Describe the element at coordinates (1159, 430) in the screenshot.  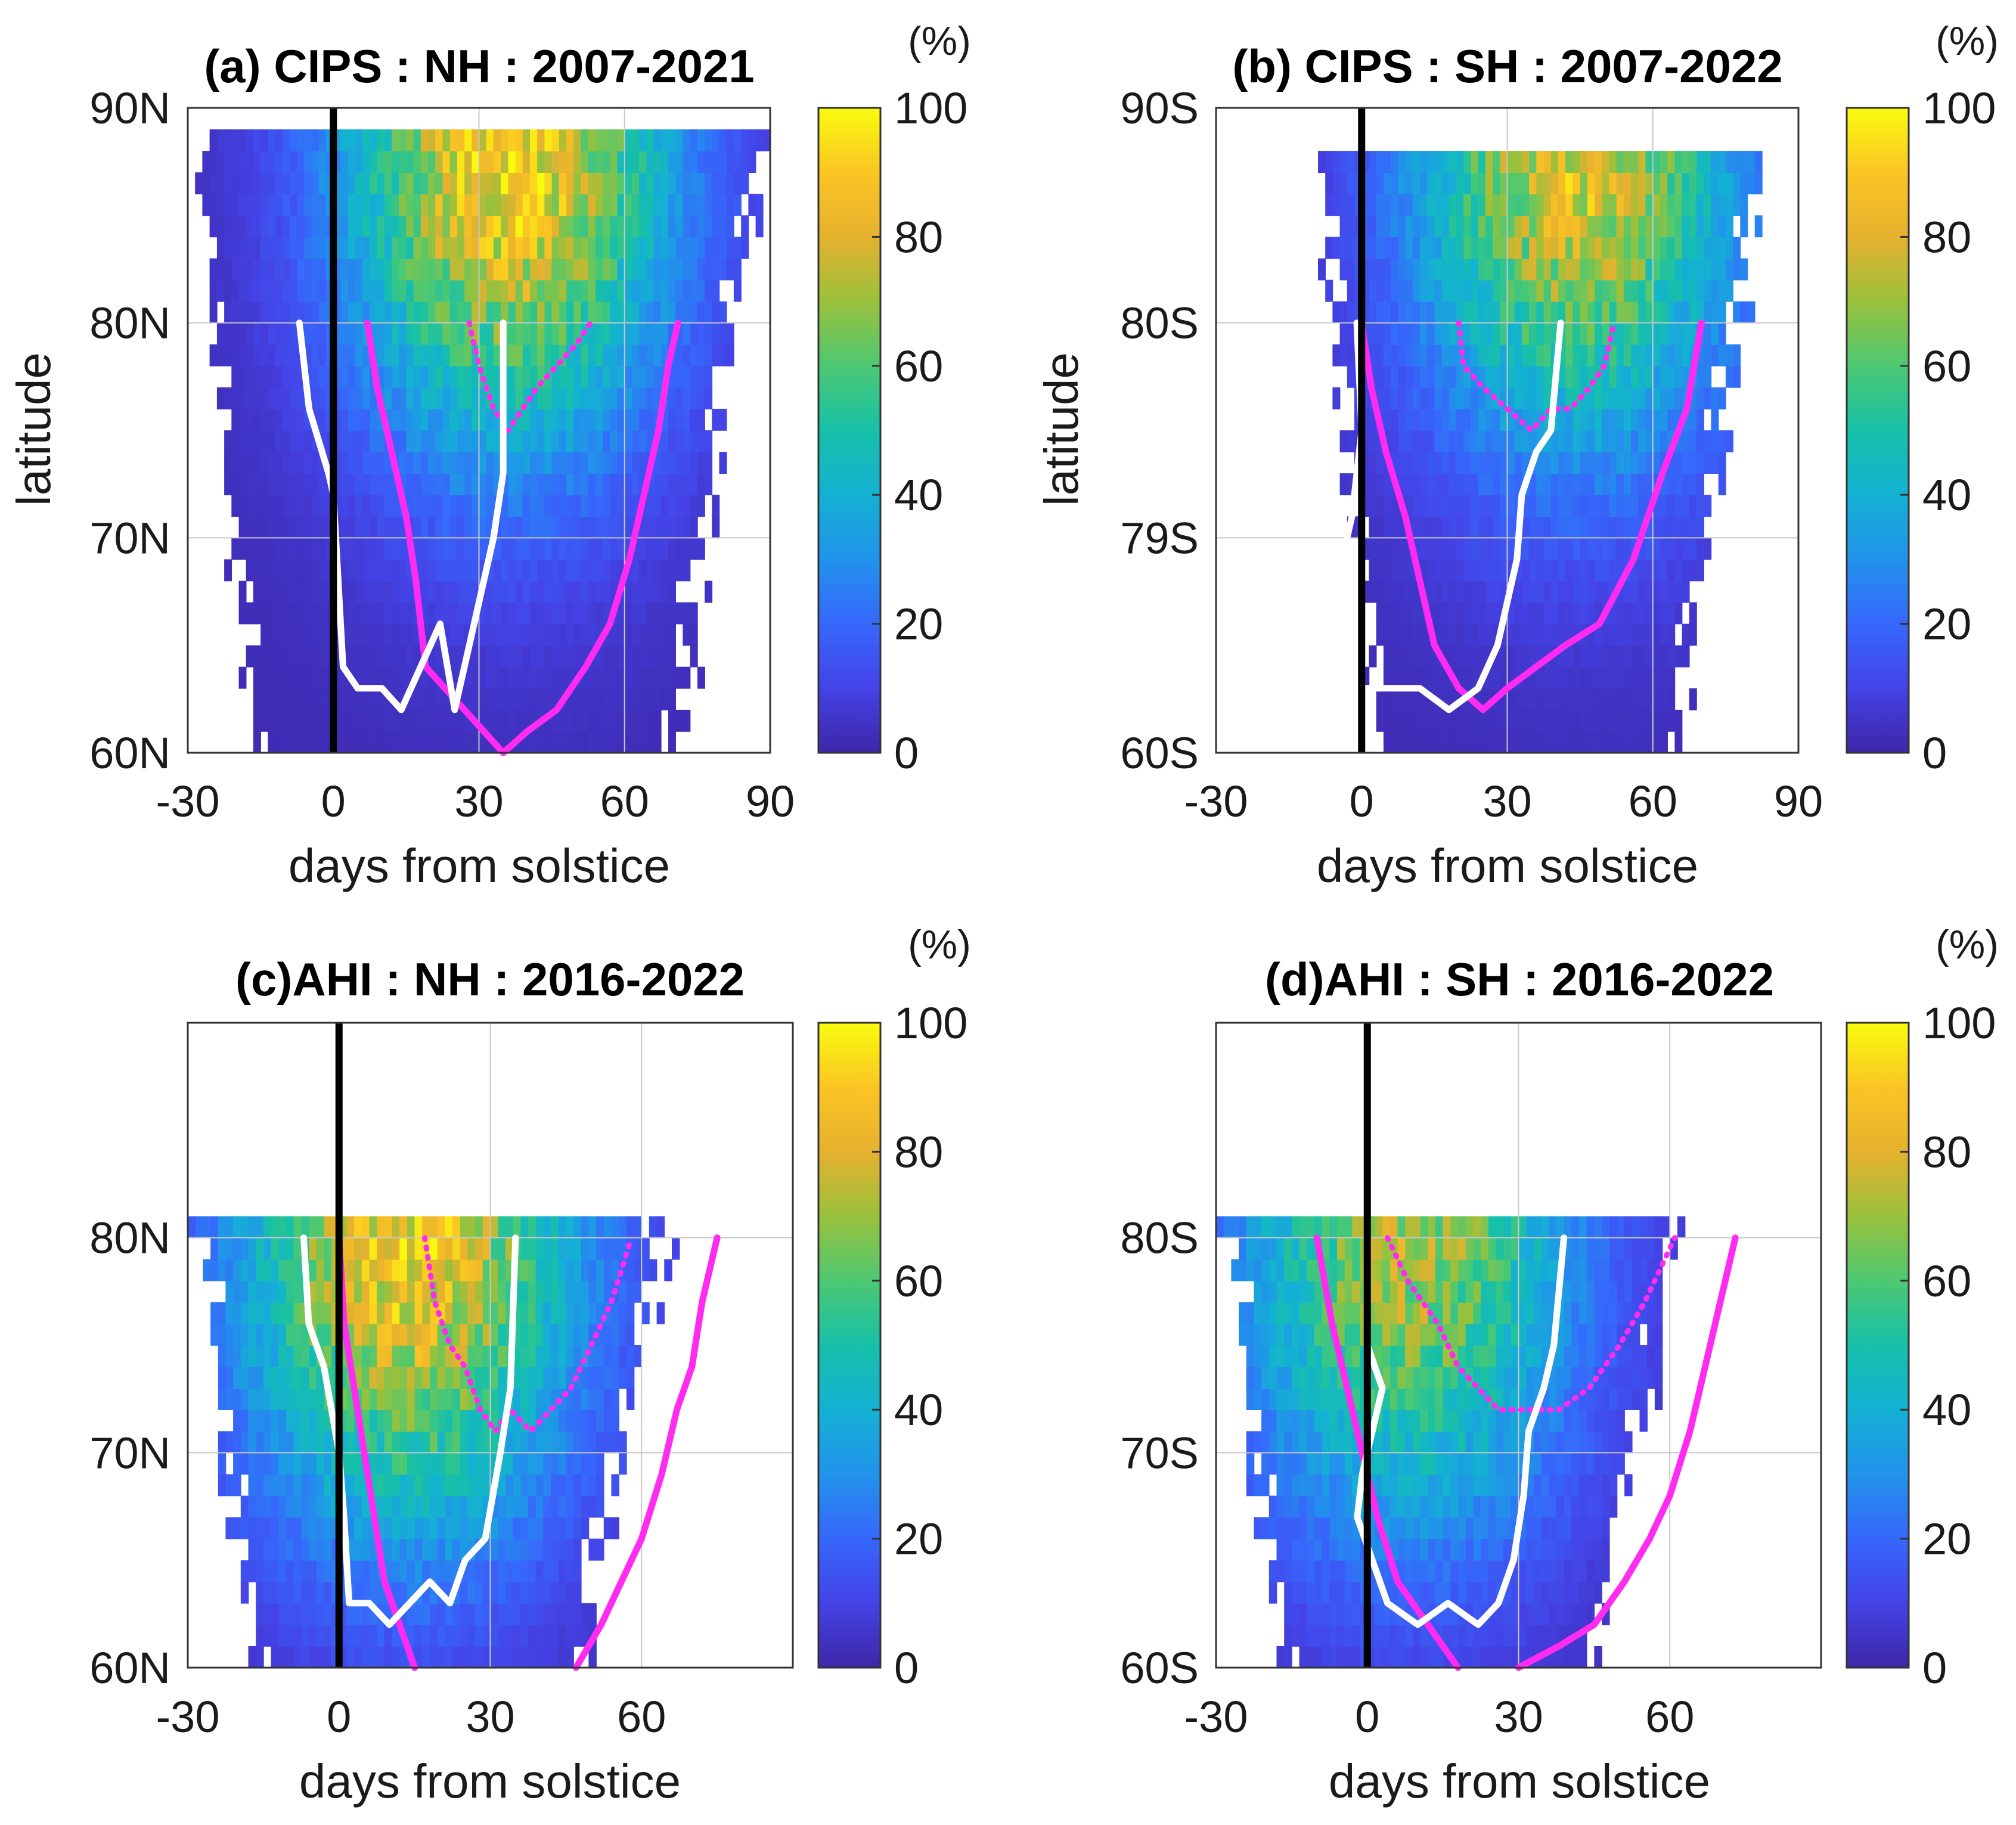
I see `panel-b-y-ticks: 60S 79S 80S 90S` at that location.